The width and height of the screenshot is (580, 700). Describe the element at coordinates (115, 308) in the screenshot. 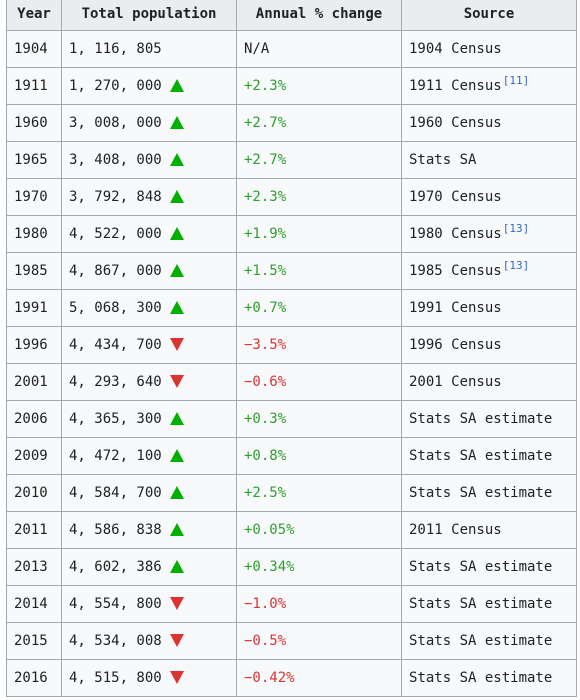

I see `population-value: 5, 068, 300` at that location.